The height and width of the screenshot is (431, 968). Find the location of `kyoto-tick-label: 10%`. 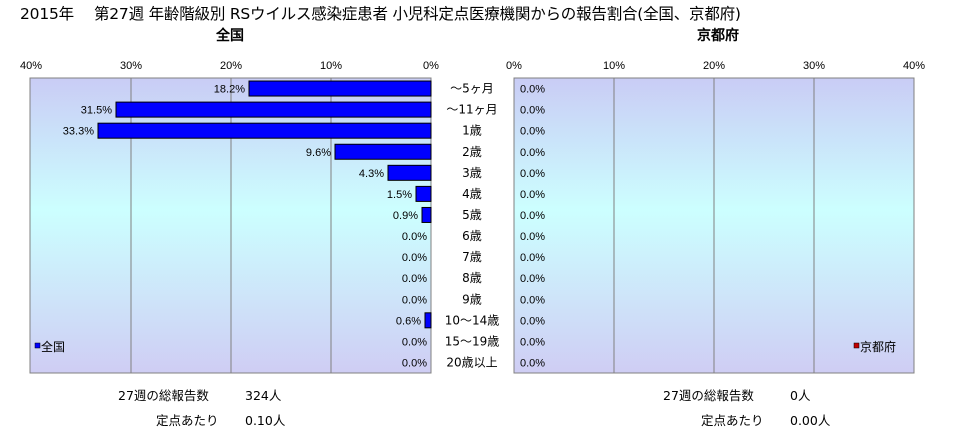

kyoto-tick-label: 10% is located at coordinates (614, 66).